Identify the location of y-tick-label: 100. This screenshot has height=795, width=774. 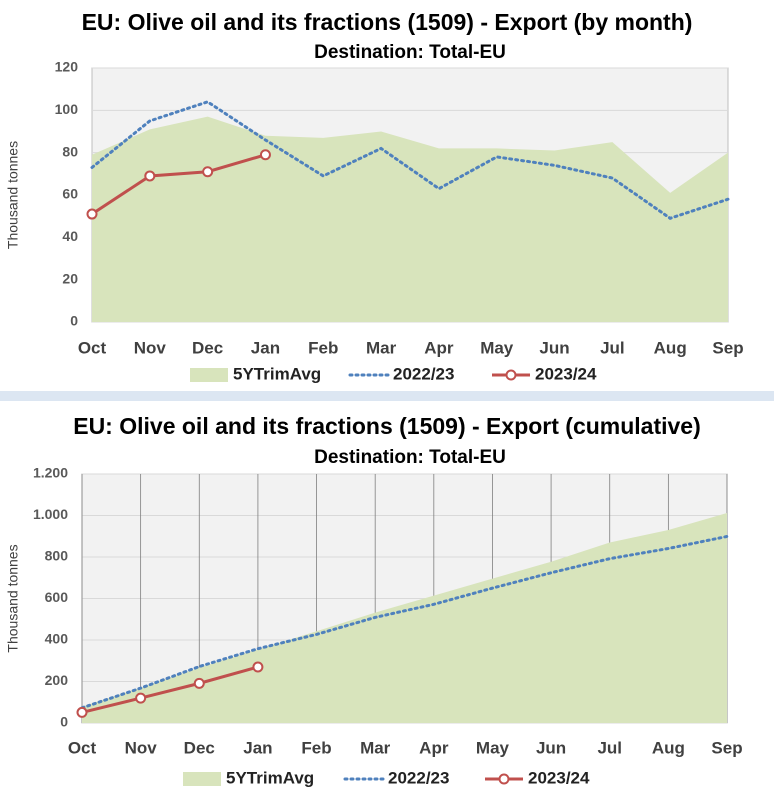
(67, 109).